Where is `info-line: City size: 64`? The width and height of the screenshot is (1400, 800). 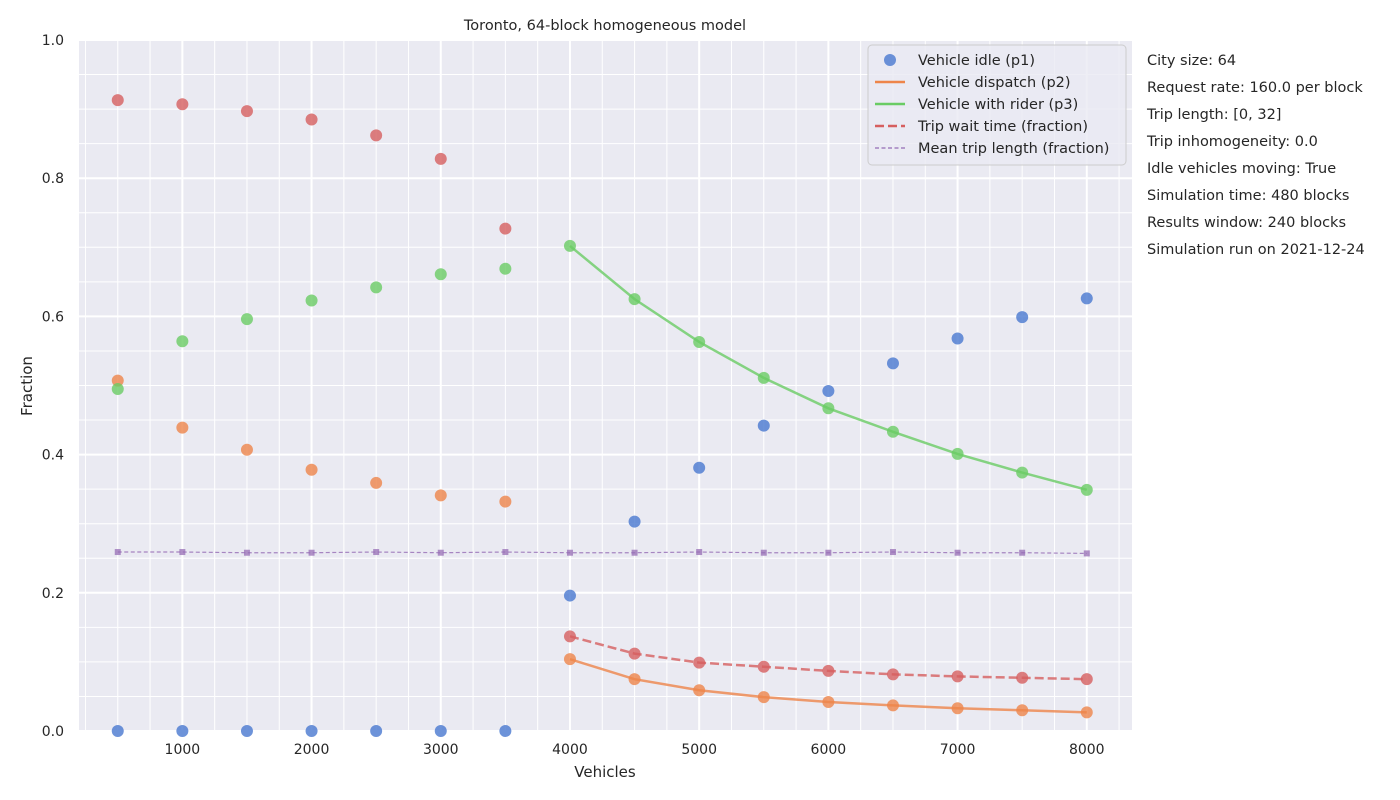
info-line: City size: 64 is located at coordinates (1191, 61).